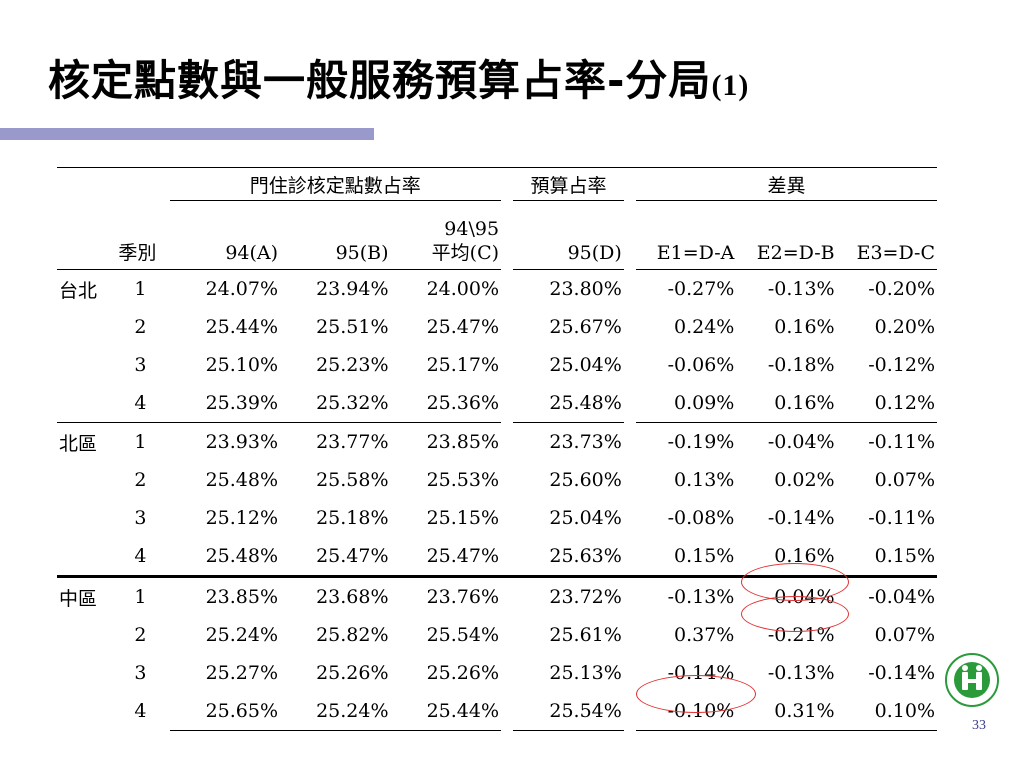  Describe the element at coordinates (568, 441) in the screenshot. I see `value-cell-d: 23.73%` at that location.